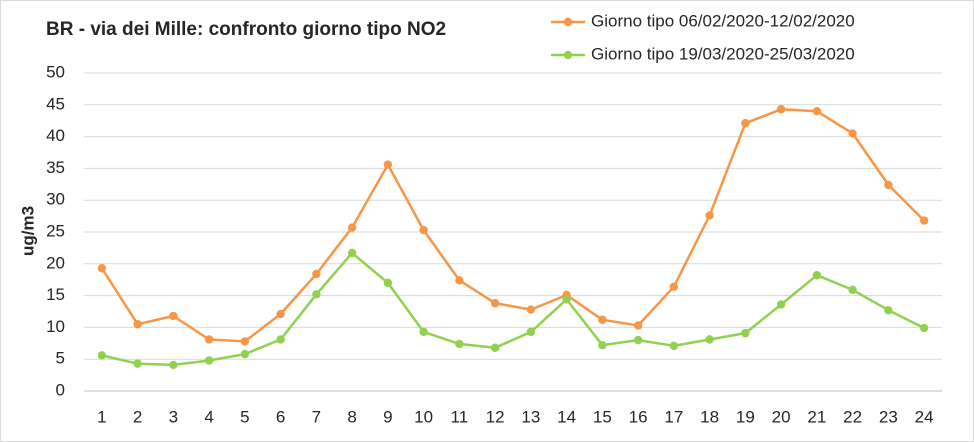 This screenshot has height=442, width=974. Describe the element at coordinates (924, 416) in the screenshot. I see `x-tick-label-24: 24` at that location.